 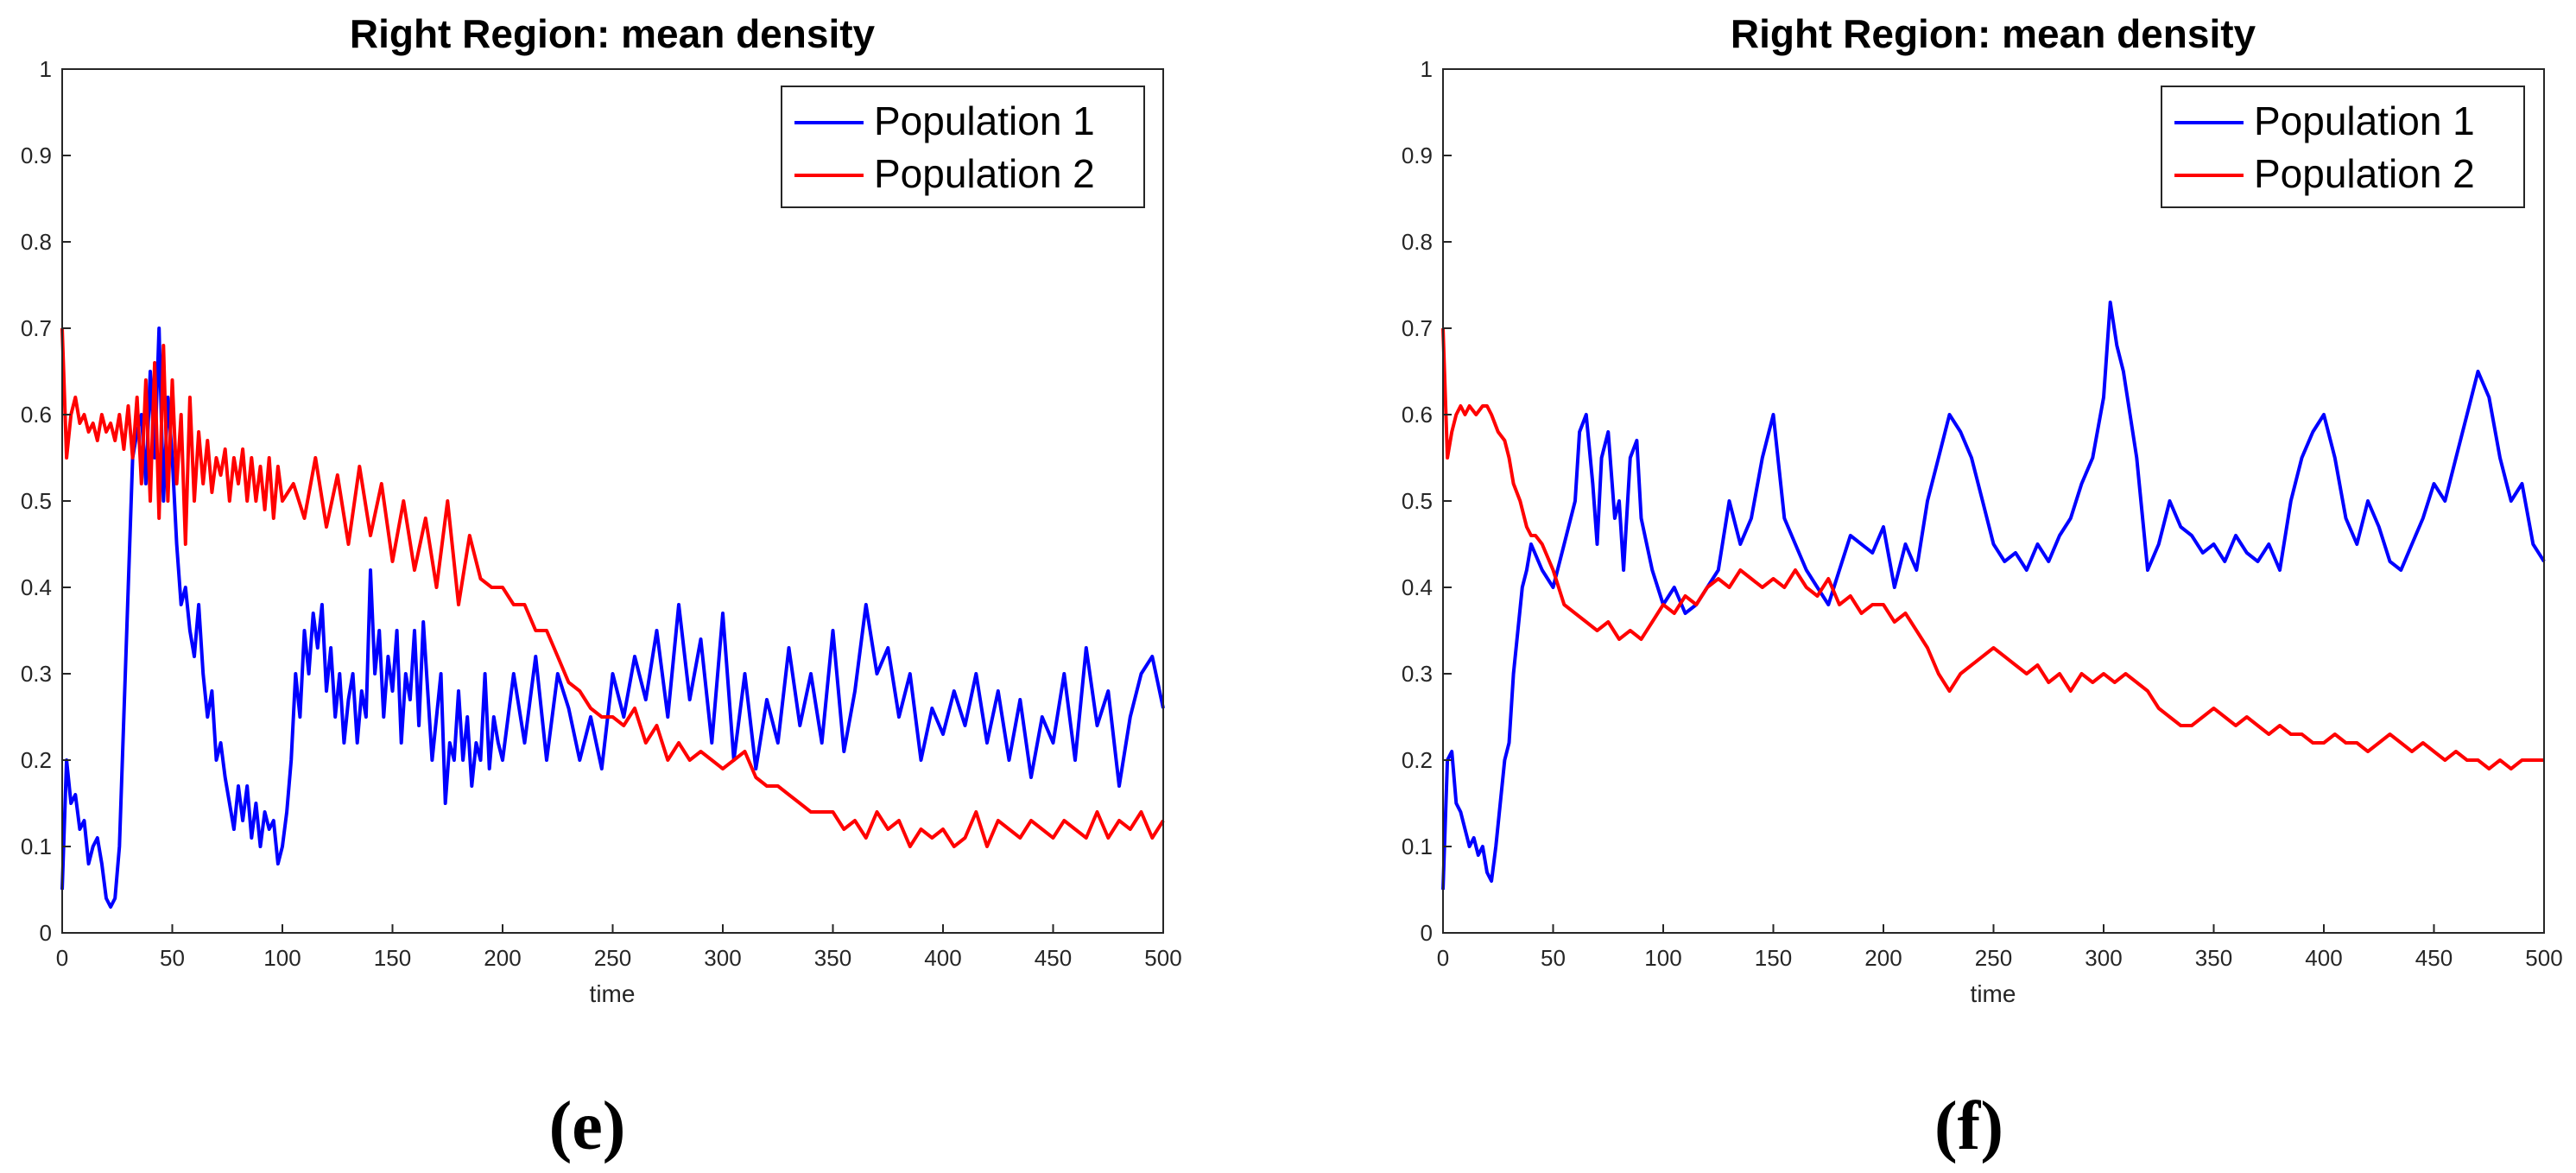 I want to click on x-axis-label-e: time, so click(x=613, y=994).